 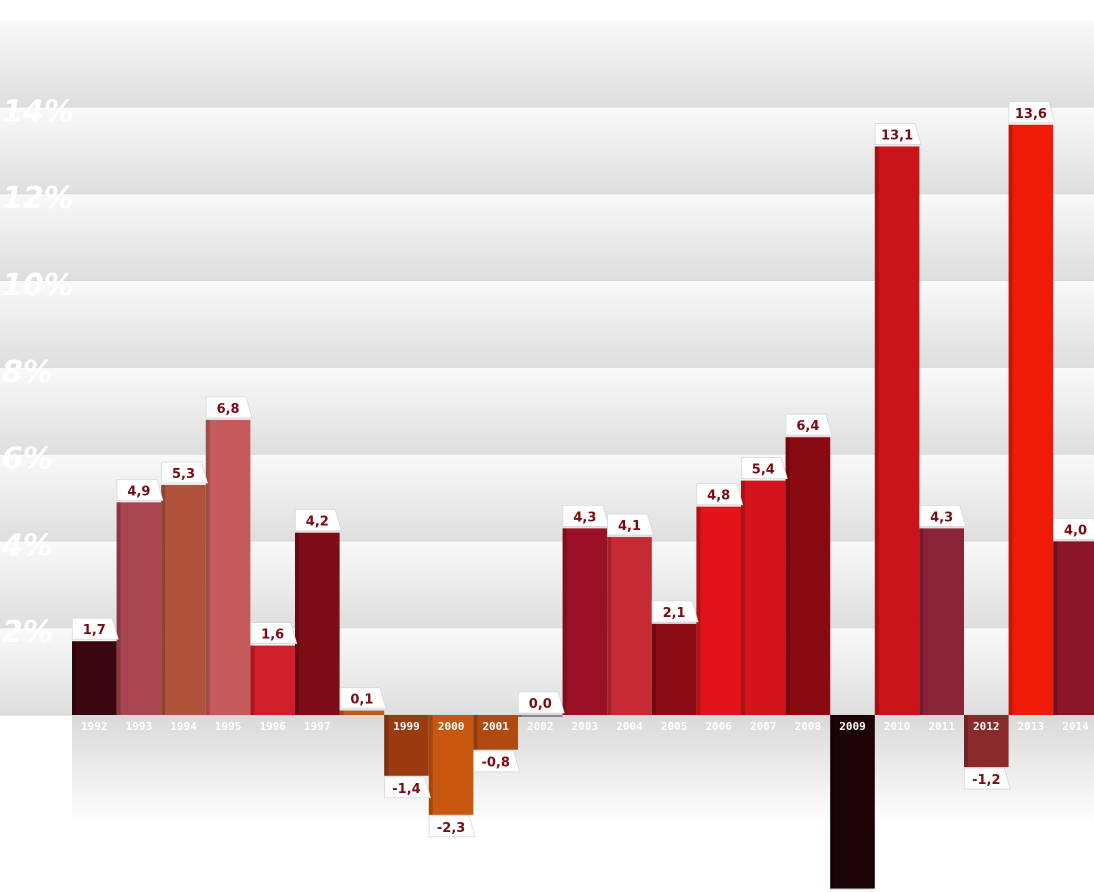 What do you see at coordinates (94, 726) in the screenshot?
I see `x-tick-label: 1992` at bounding box center [94, 726].